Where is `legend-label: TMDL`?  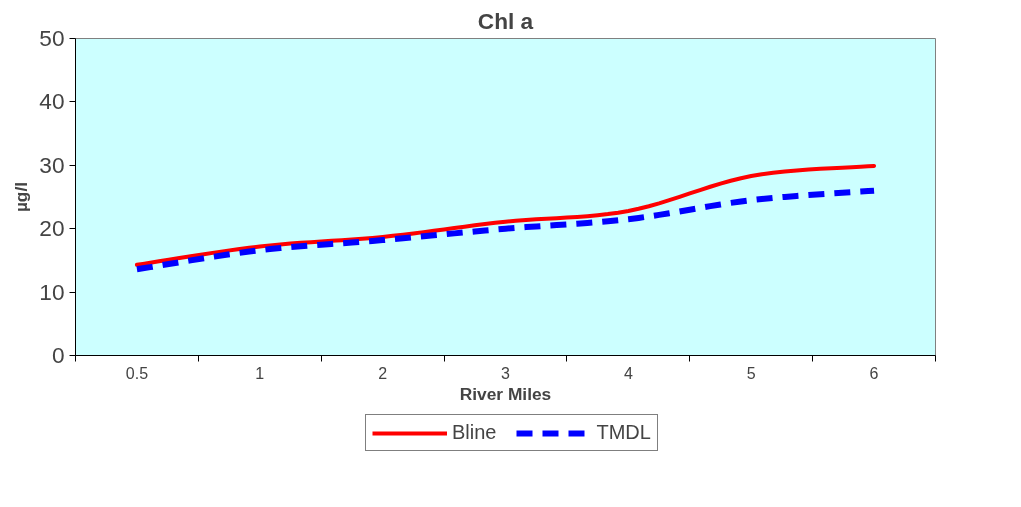
legend-label: TMDL is located at coordinates (623, 432).